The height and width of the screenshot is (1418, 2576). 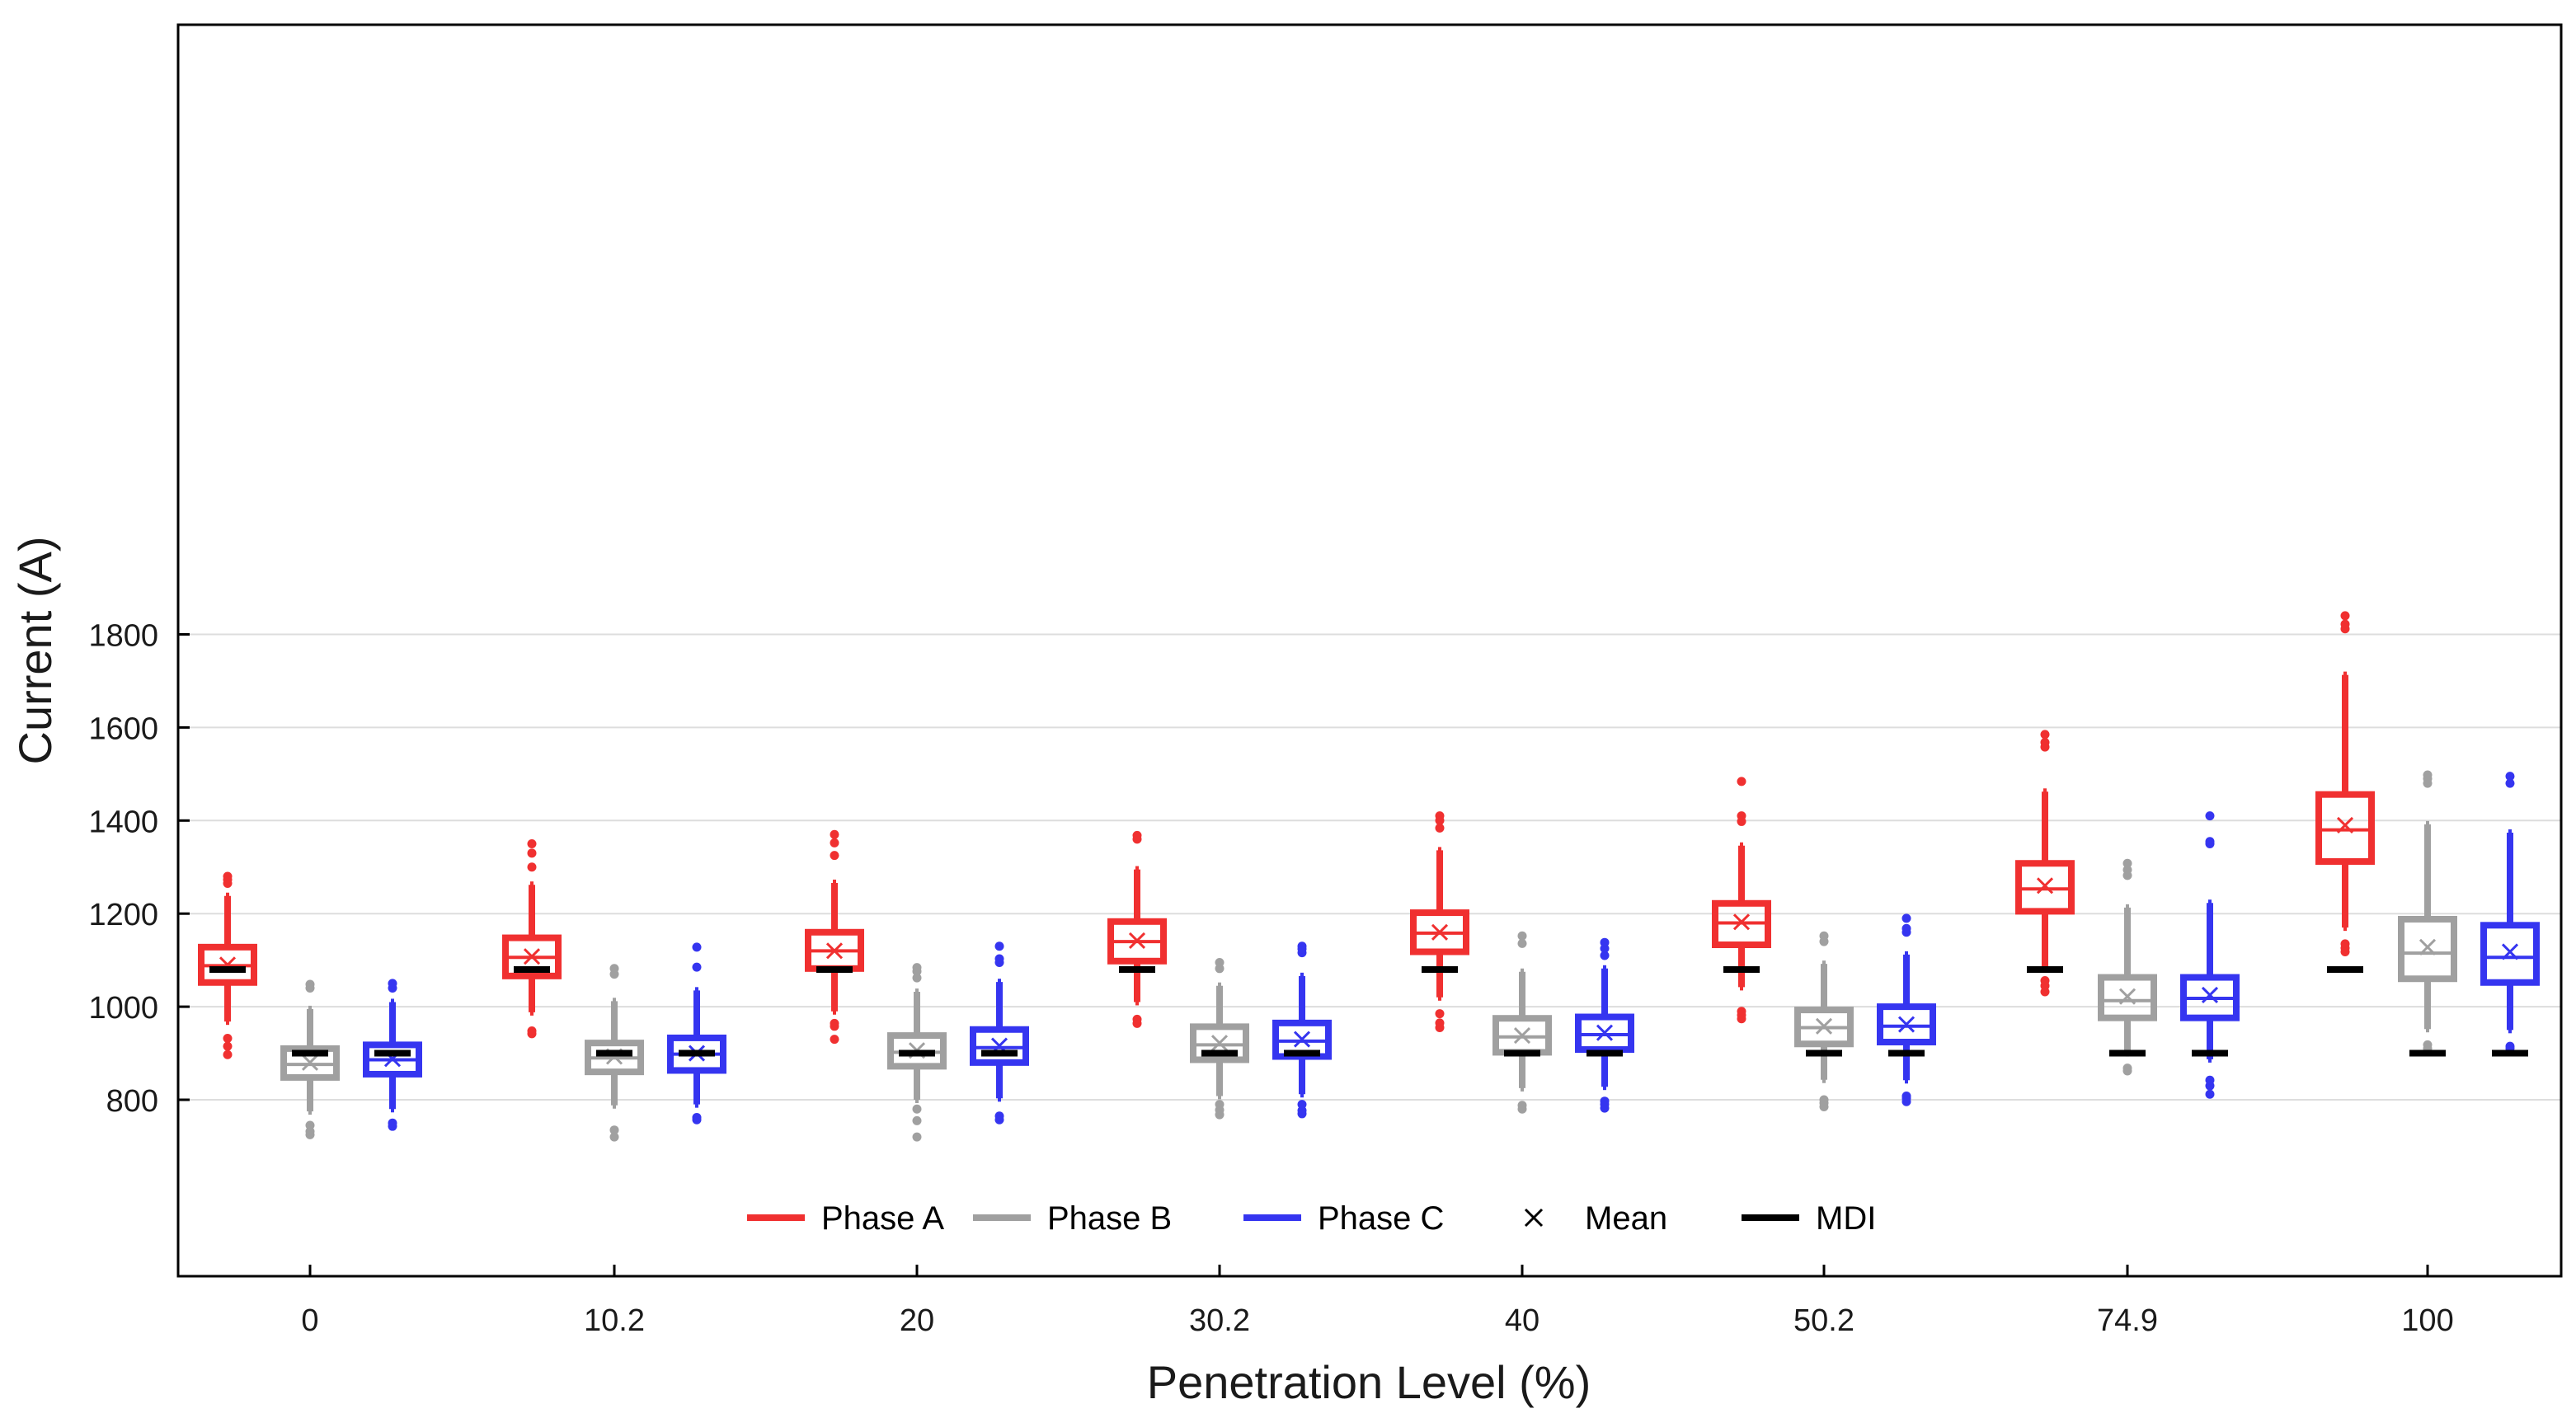 What do you see at coordinates (614, 1320) in the screenshot?
I see `x-tick-label: 10.2` at bounding box center [614, 1320].